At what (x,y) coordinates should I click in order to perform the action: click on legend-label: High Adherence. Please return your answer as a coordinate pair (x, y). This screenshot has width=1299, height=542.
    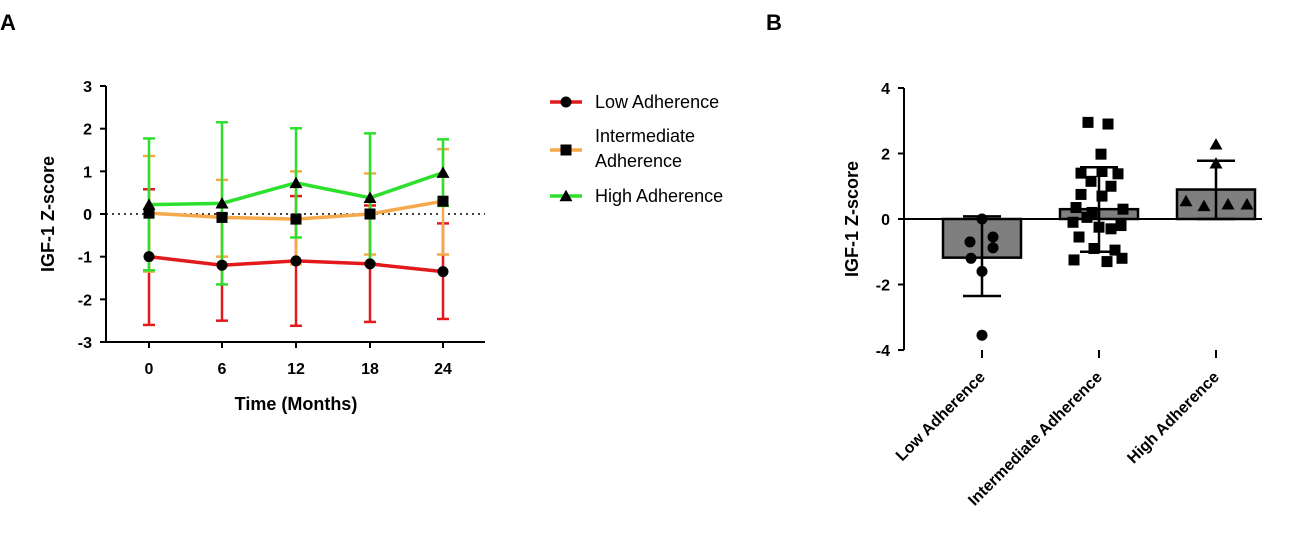
    Looking at the image, I should click on (659, 196).